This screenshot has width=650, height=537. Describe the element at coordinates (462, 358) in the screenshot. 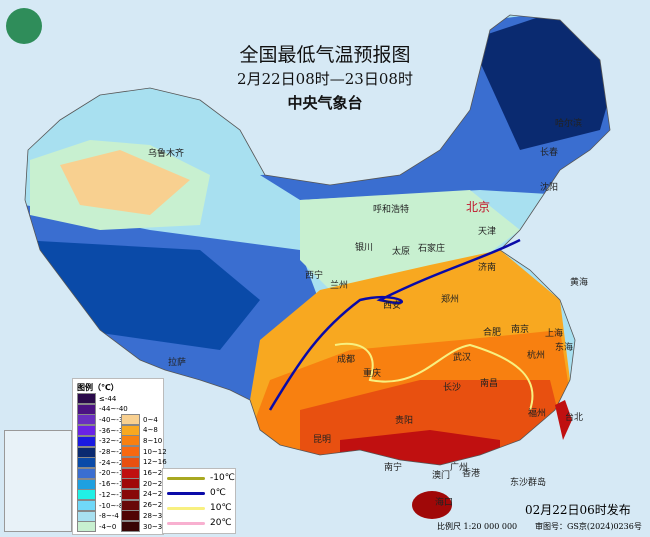

I see `city-label: 武汉` at that location.